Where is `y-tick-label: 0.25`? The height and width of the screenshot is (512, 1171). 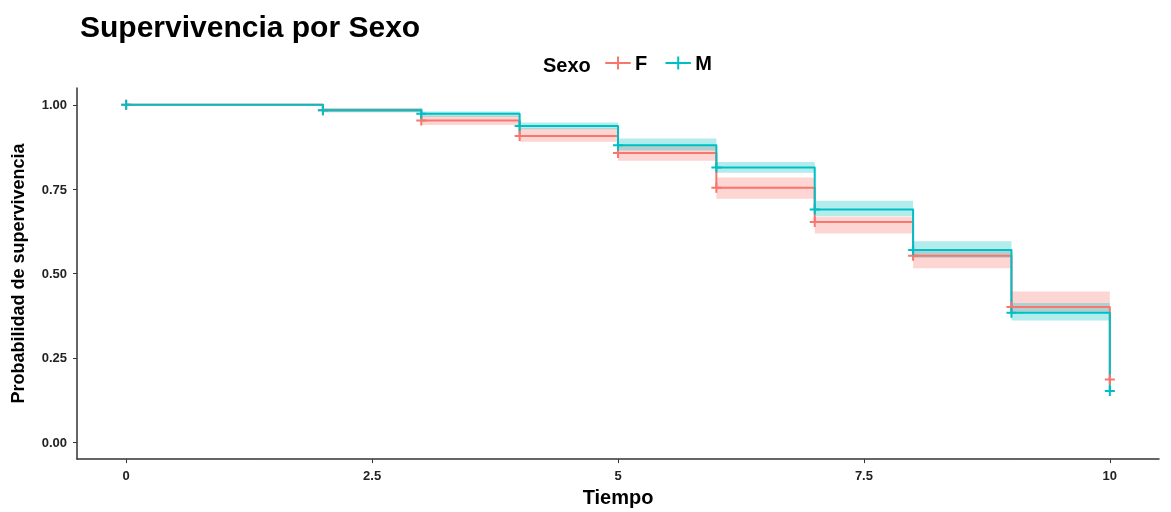 y-tick-label: 0.25 is located at coordinates (54, 358).